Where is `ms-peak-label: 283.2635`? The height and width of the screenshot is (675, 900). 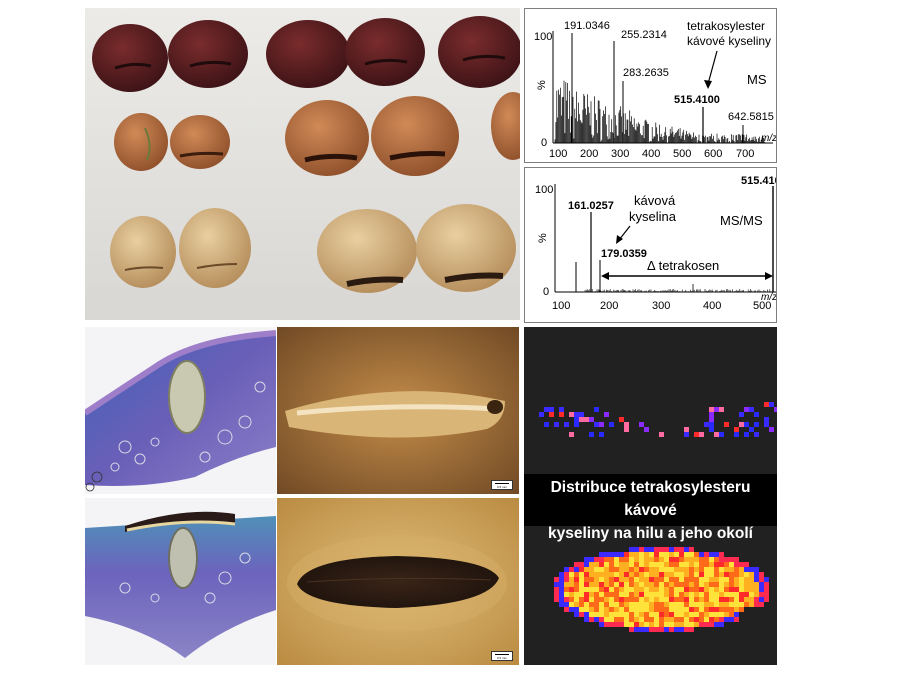 ms-peak-label: 283.2635 is located at coordinates (646, 73).